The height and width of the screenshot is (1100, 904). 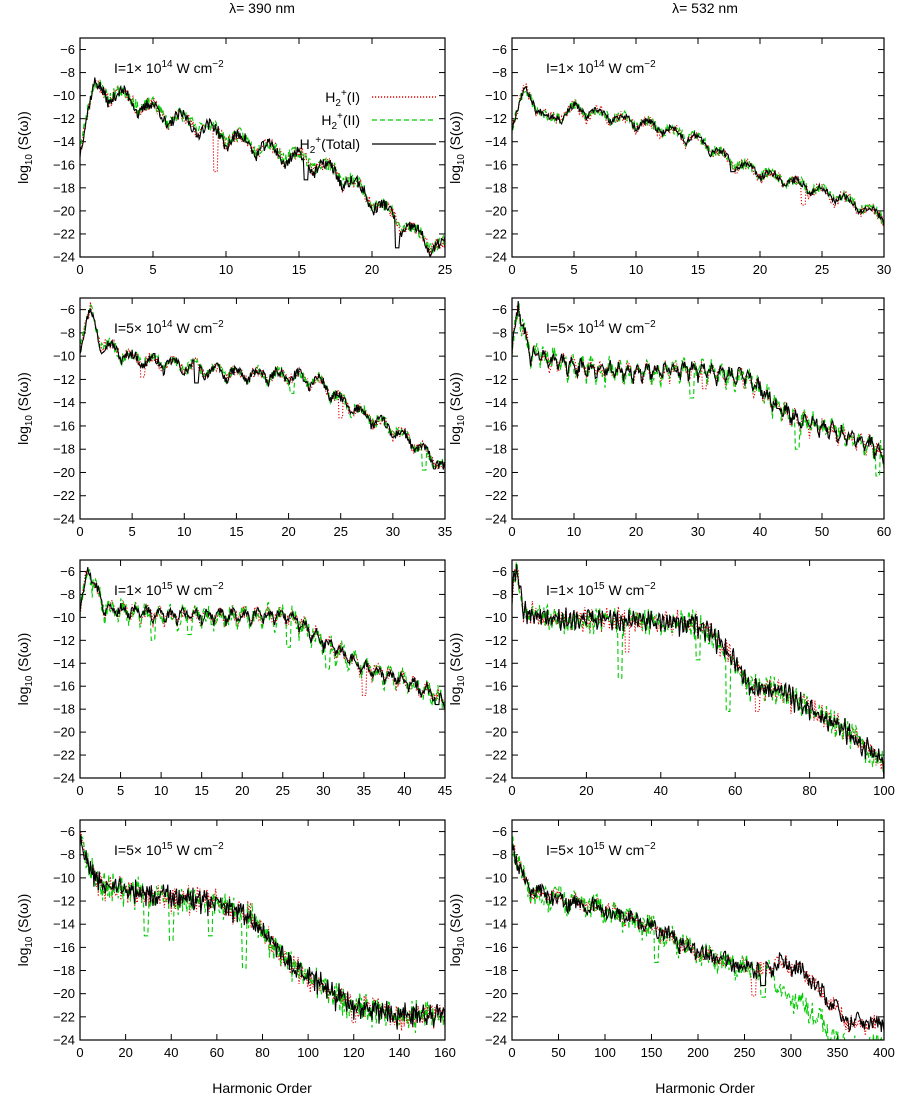 I want to click on x-tick-label: 60, so click(x=735, y=790).